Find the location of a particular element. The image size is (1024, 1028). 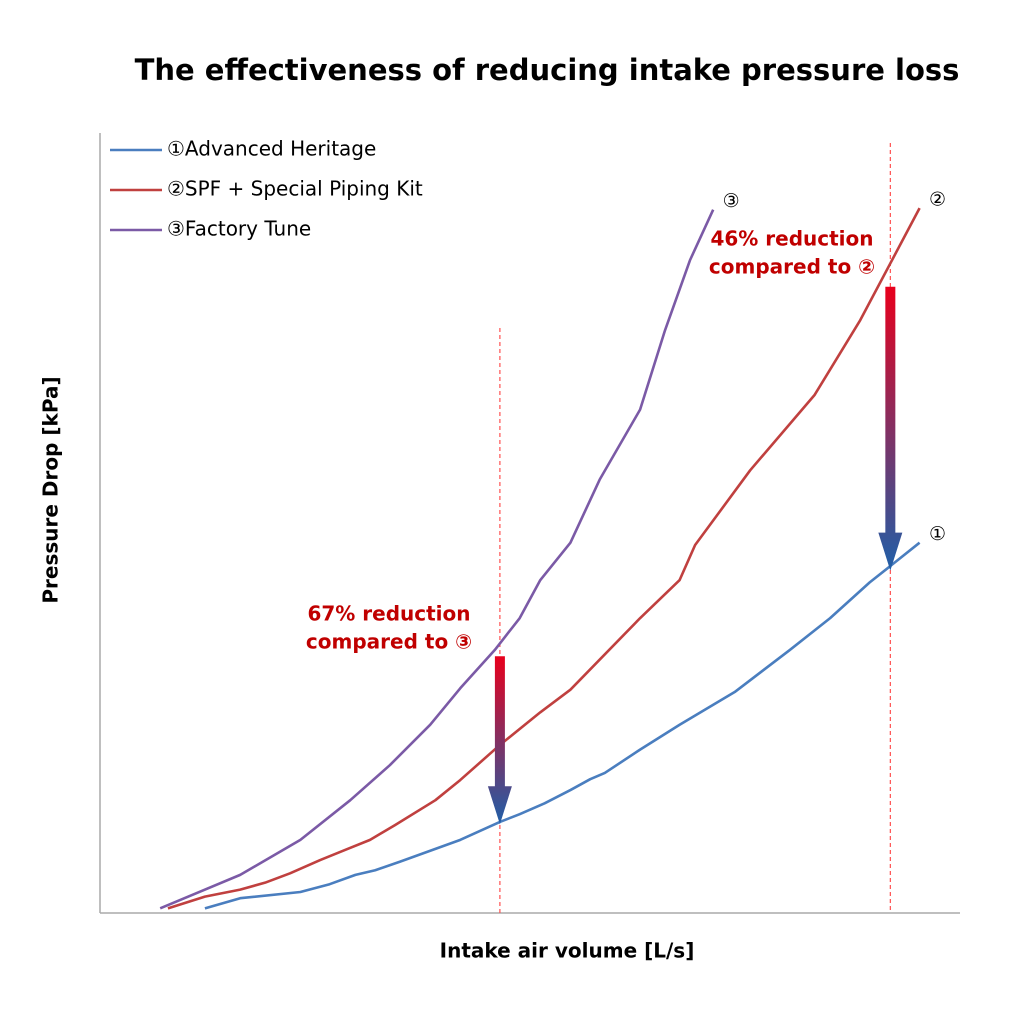

annotation-text: compared to ② is located at coordinates (792, 267).